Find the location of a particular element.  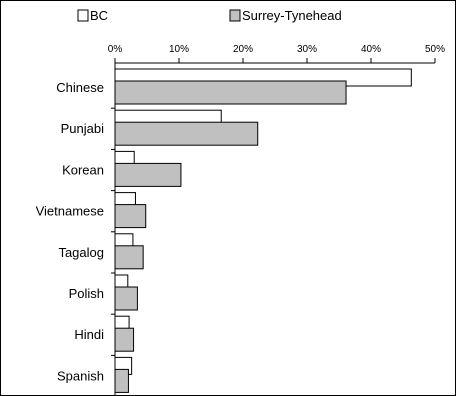

category-label: Vietnamese is located at coordinates (70, 211).